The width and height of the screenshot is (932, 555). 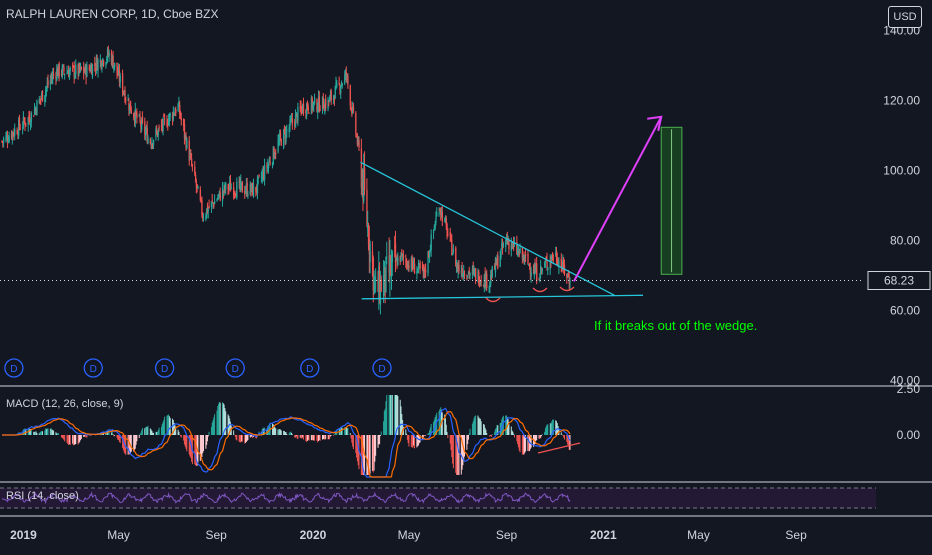 What do you see at coordinates (905, 17) in the screenshot?
I see `currency-button: USD` at bounding box center [905, 17].